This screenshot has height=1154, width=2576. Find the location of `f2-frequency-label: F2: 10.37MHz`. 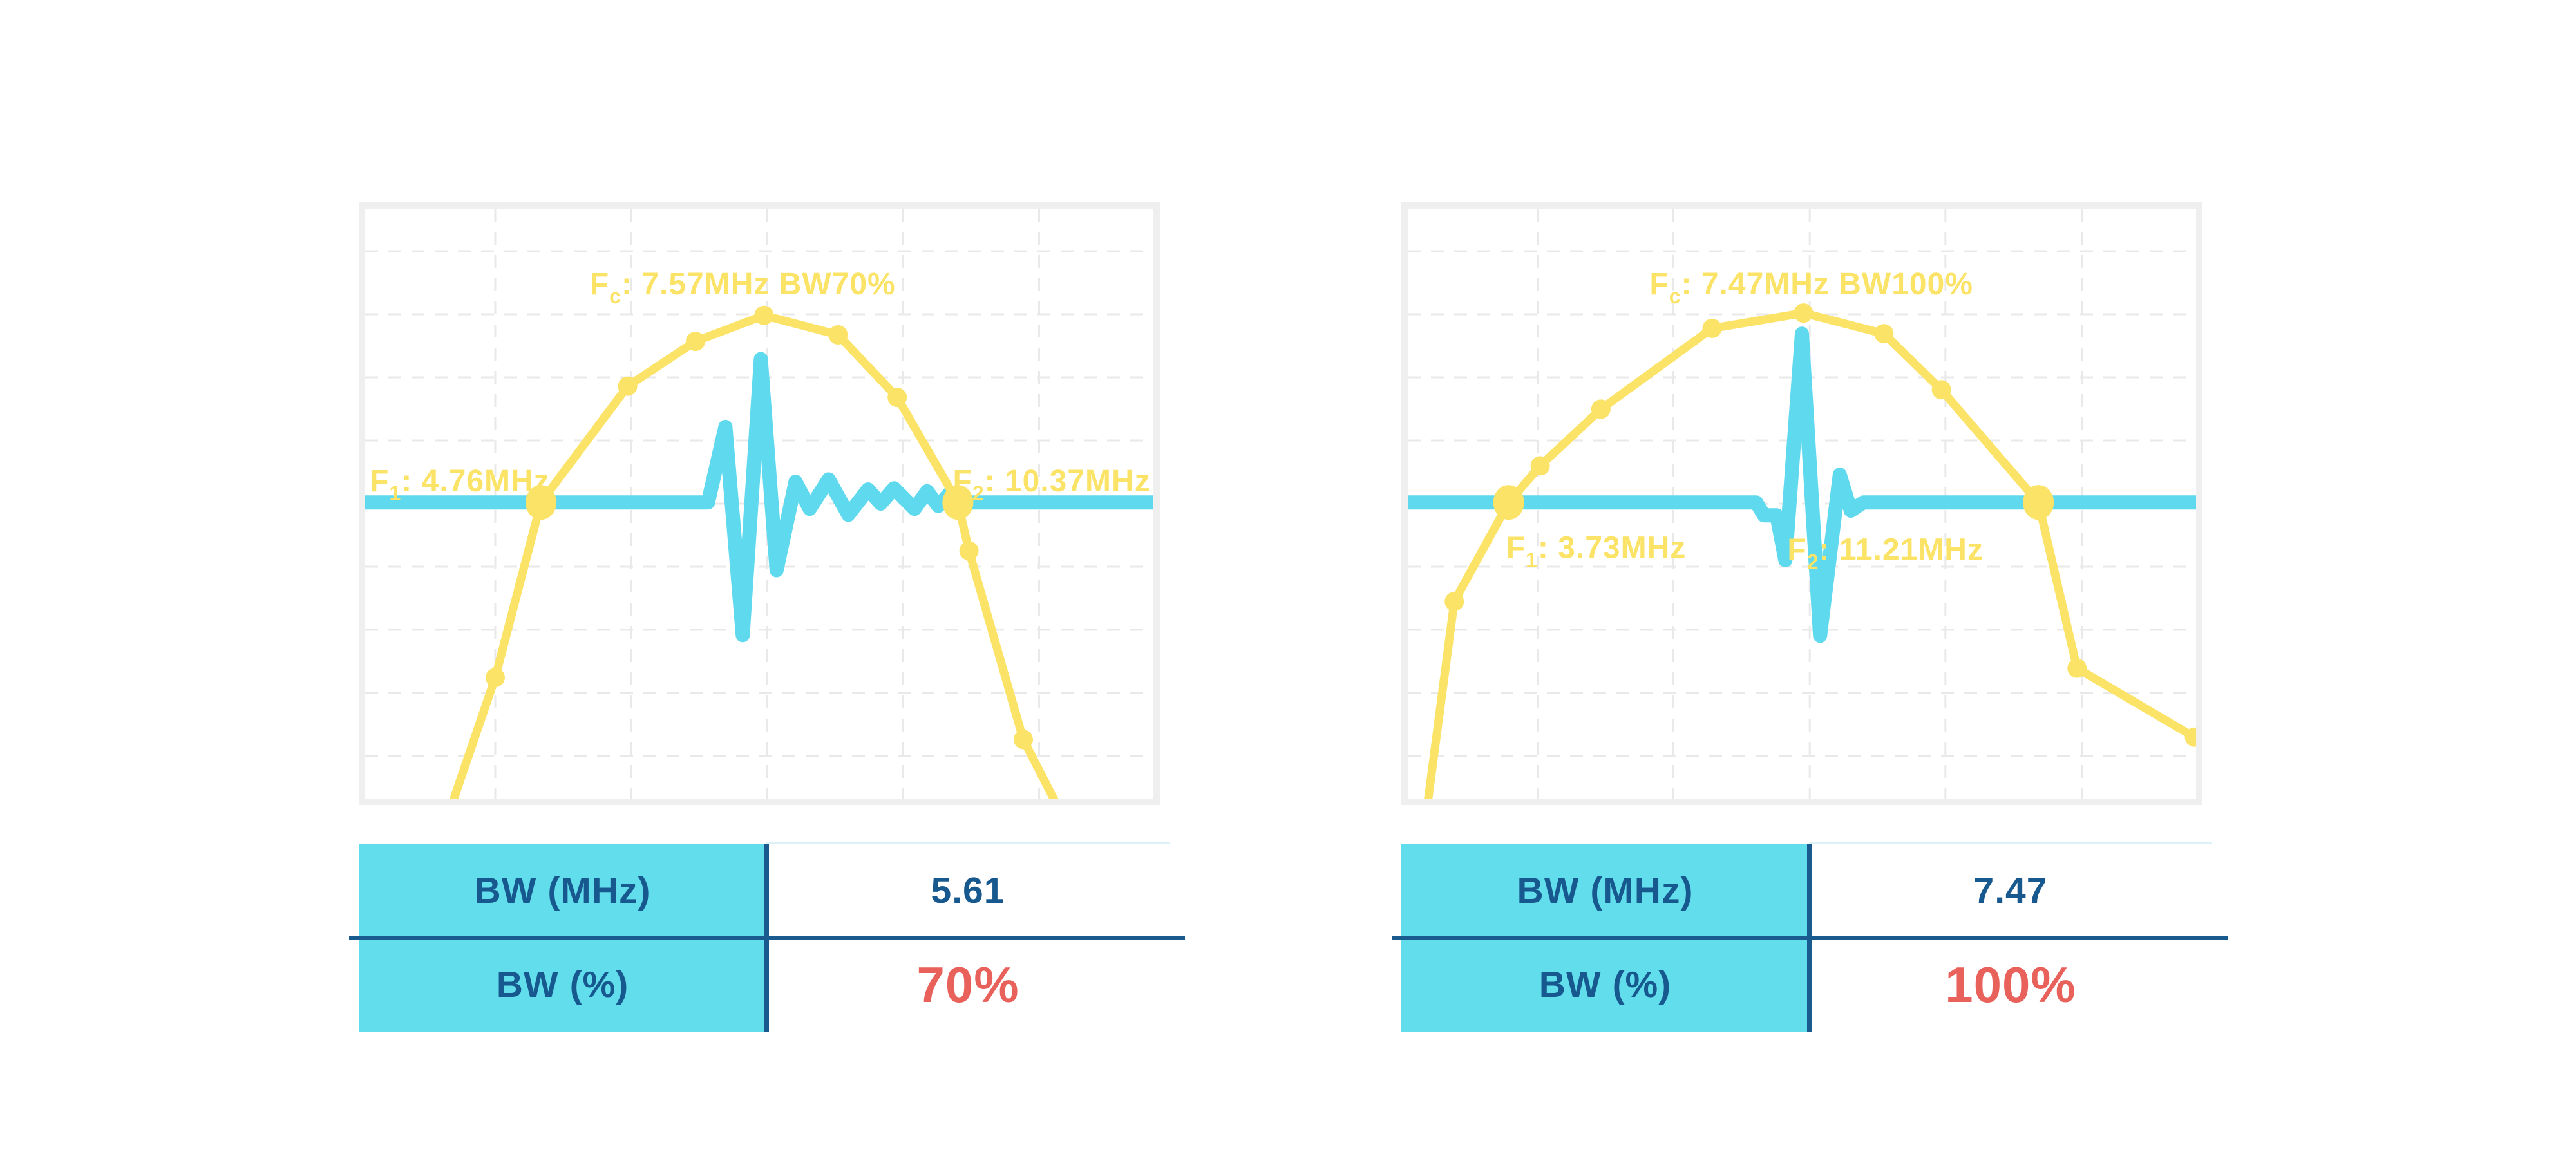

f2-frequency-label: F2: 10.37MHz is located at coordinates (1051, 485).